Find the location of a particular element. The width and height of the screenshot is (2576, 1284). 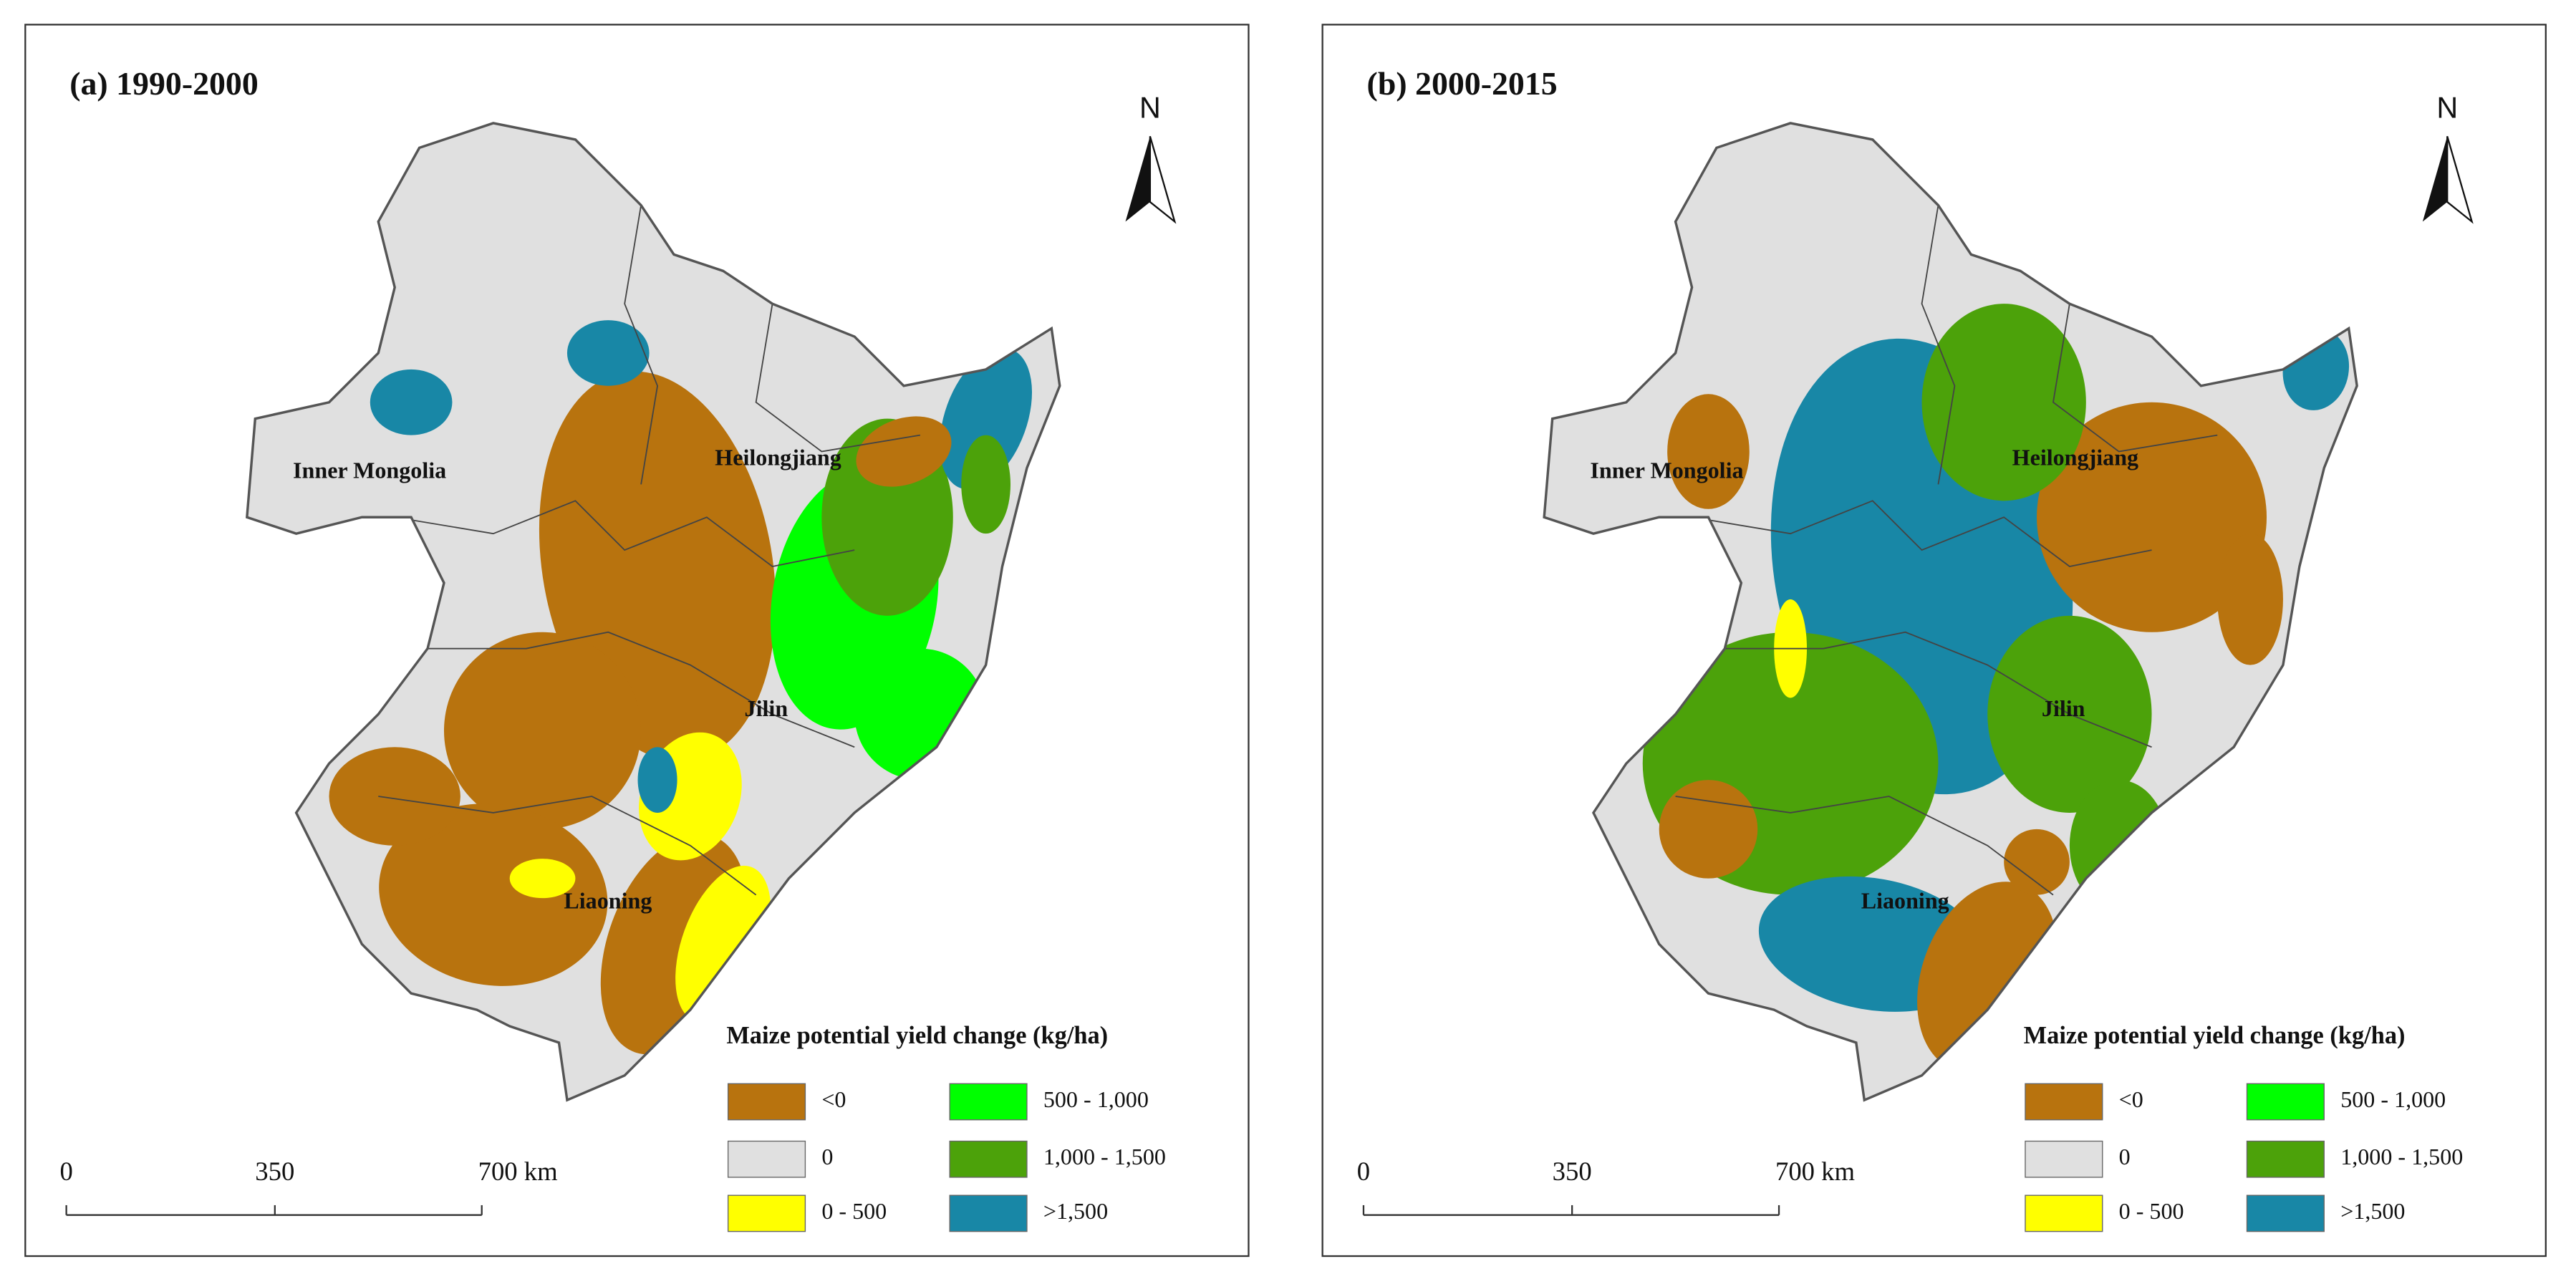

panel-title: (b) 2000-2015 is located at coordinates (1463, 83).